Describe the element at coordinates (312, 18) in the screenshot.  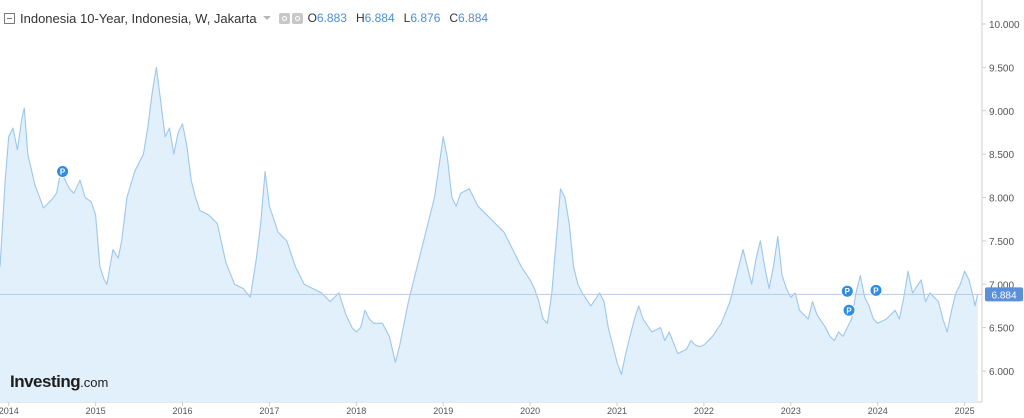
I see `ohlc-open-label: O` at that location.